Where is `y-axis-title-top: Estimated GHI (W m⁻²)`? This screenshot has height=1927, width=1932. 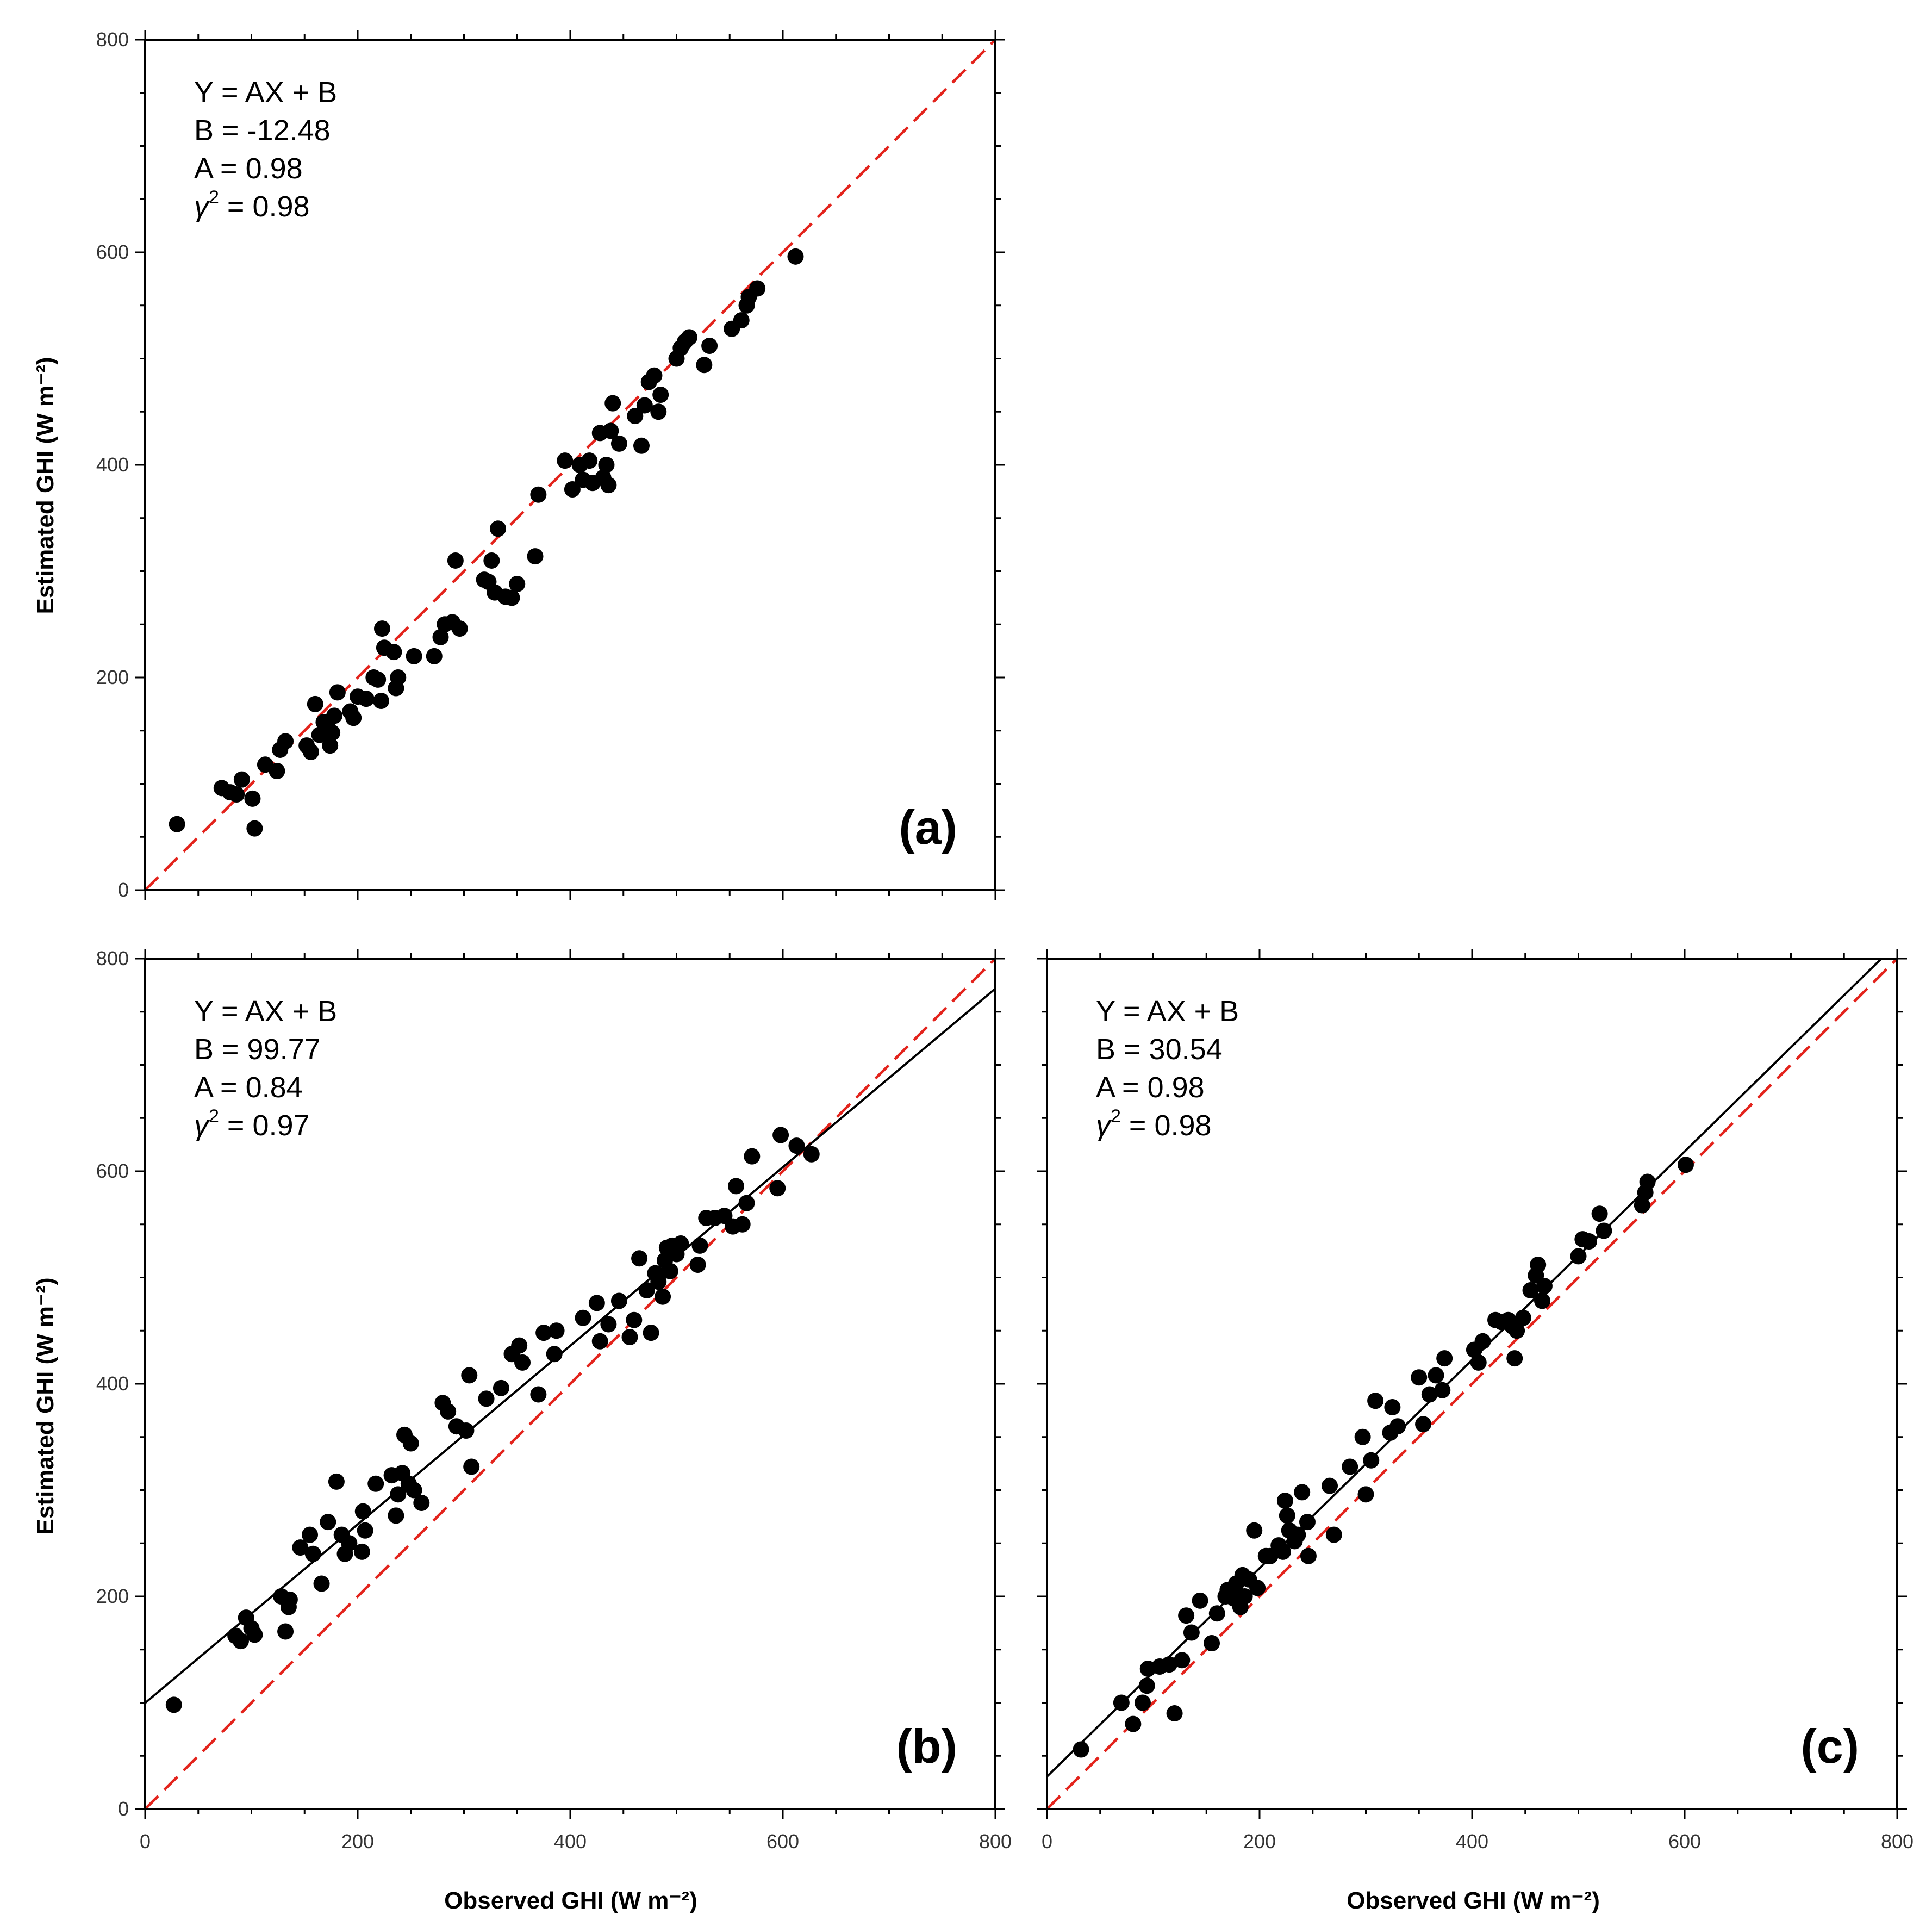
y-axis-title-top: Estimated GHI (W m⁻²) is located at coordinates (45, 485).